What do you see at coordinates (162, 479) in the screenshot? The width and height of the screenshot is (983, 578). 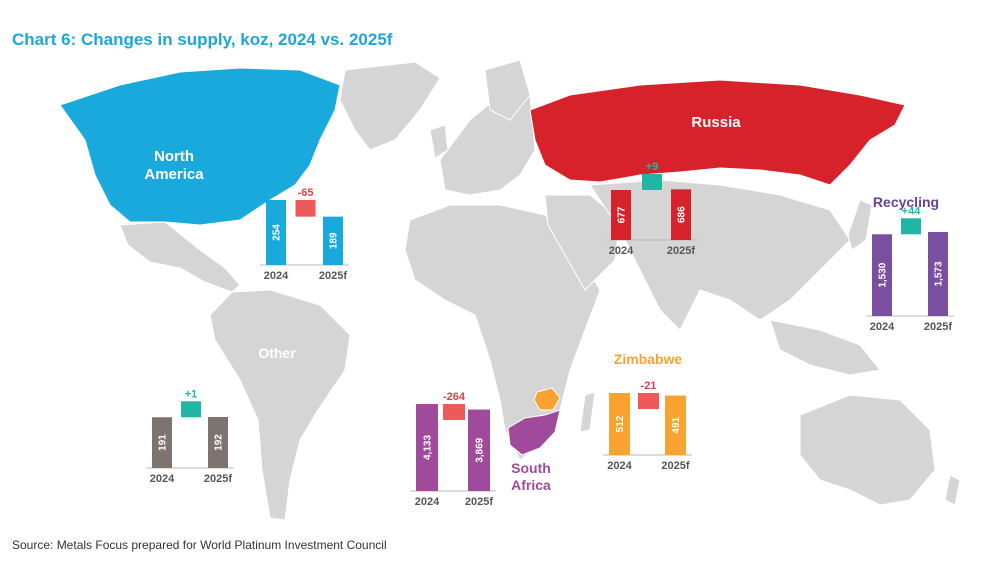 I see `other-tick-2024: 2024` at bounding box center [162, 479].